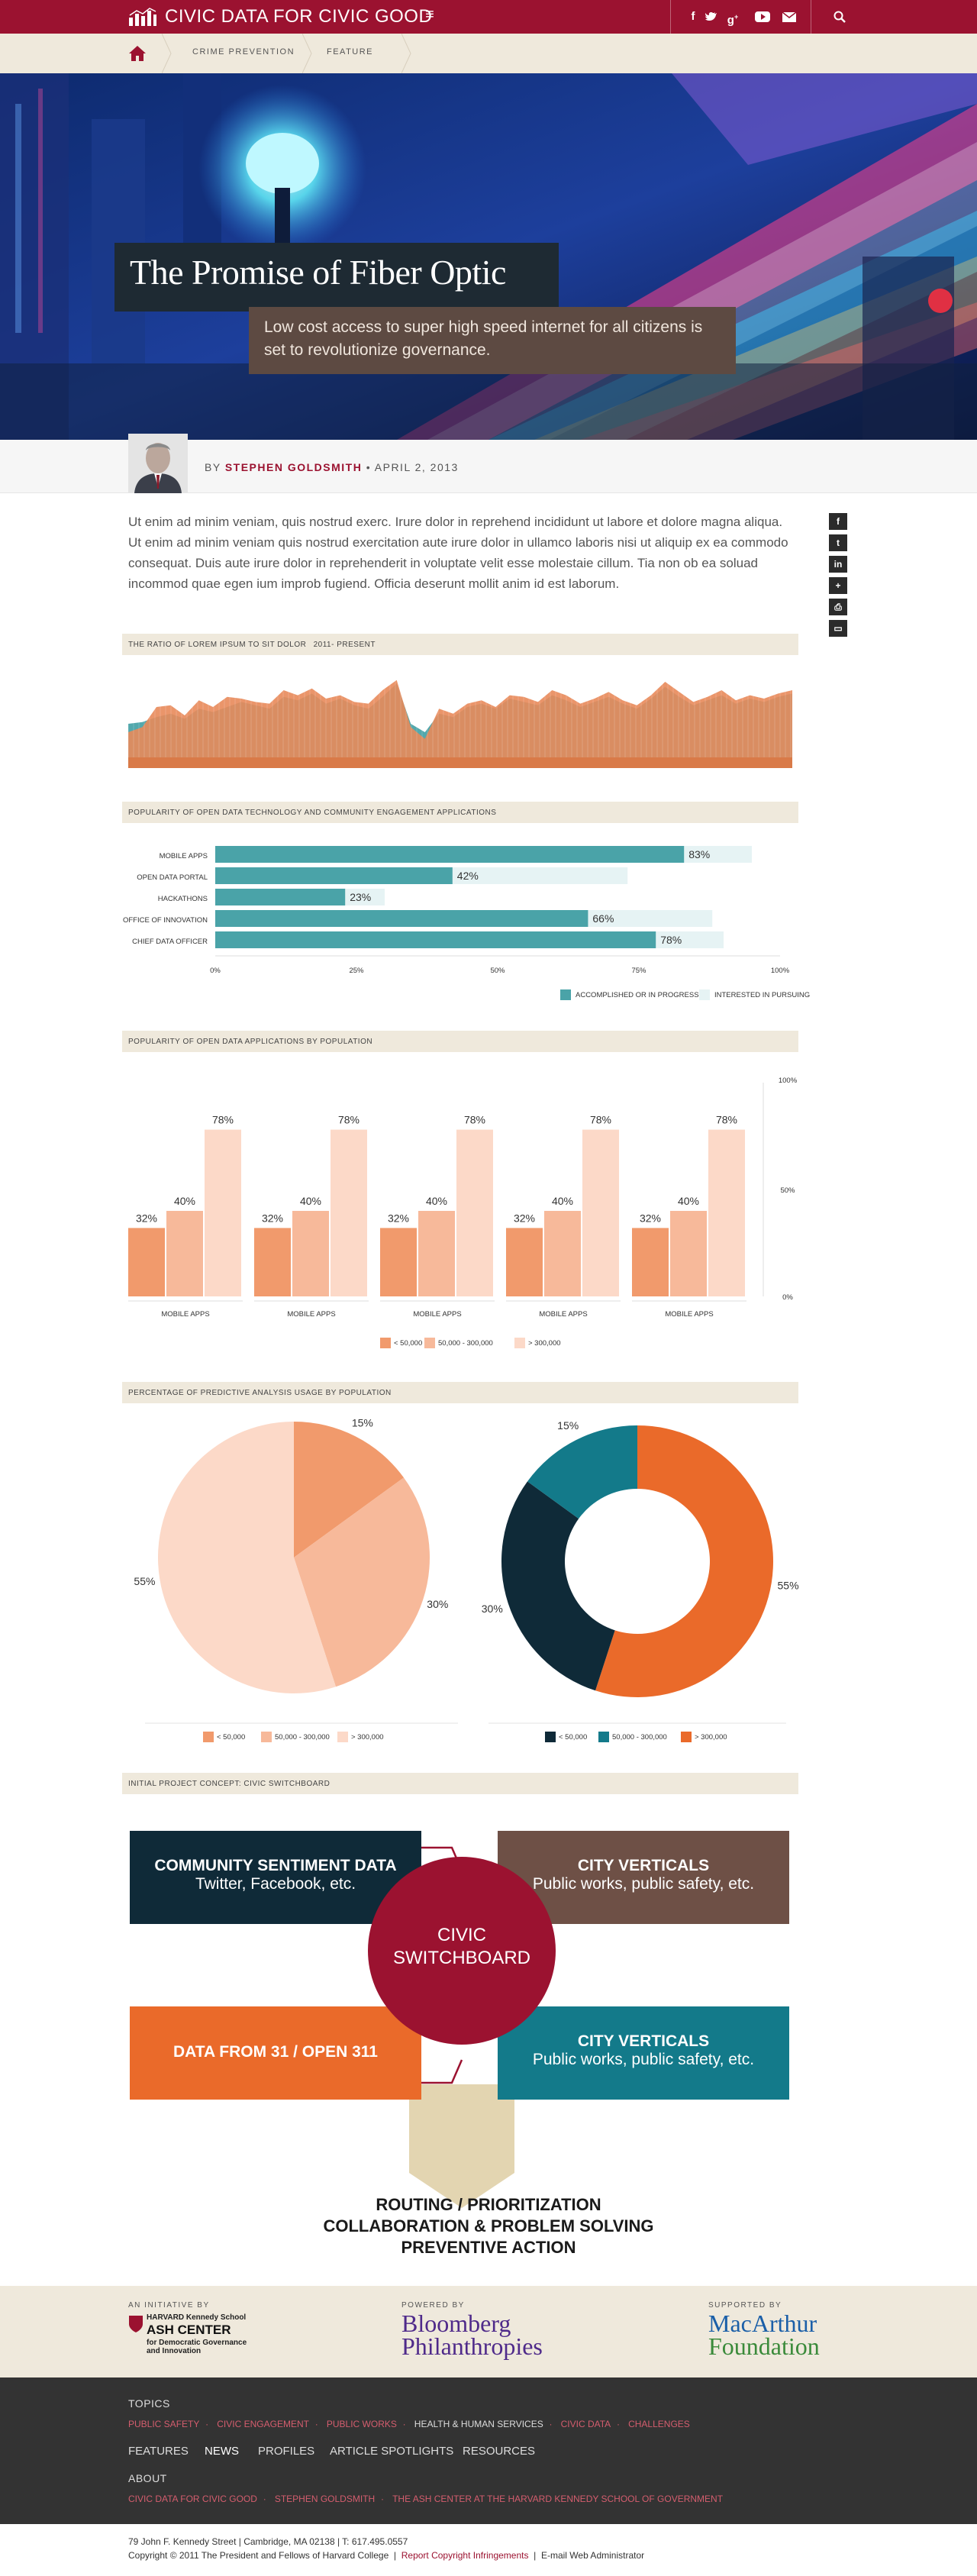  Describe the element at coordinates (733, 20) in the screenshot. I see `google-plus-icon: g+` at that location.